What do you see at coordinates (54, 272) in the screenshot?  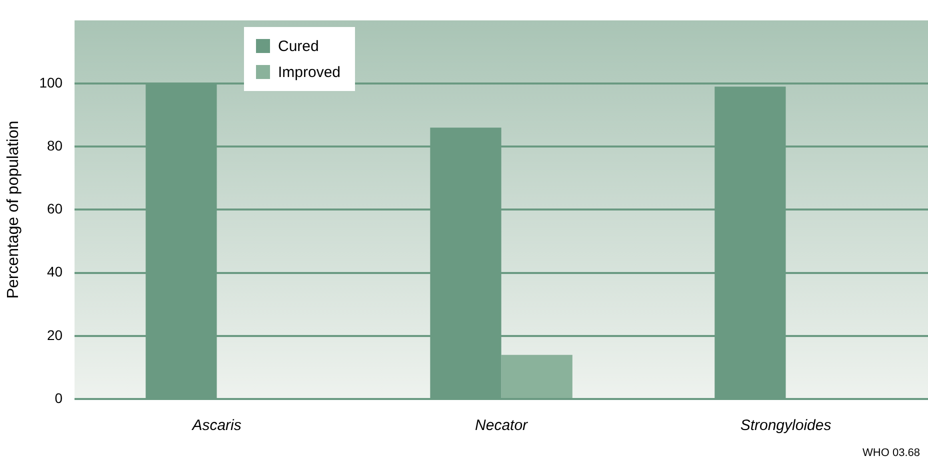 I see `y-tick-label: 40` at bounding box center [54, 272].